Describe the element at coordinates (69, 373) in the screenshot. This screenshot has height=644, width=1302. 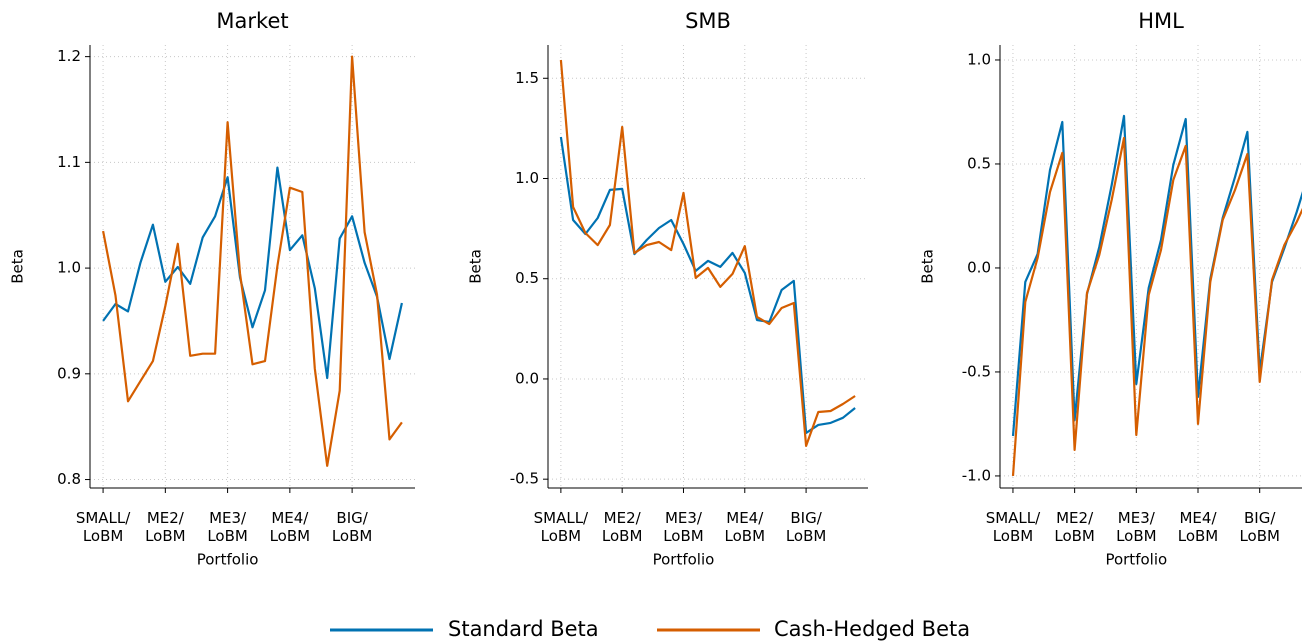
I see `y-tick-label: 0.9` at that location.